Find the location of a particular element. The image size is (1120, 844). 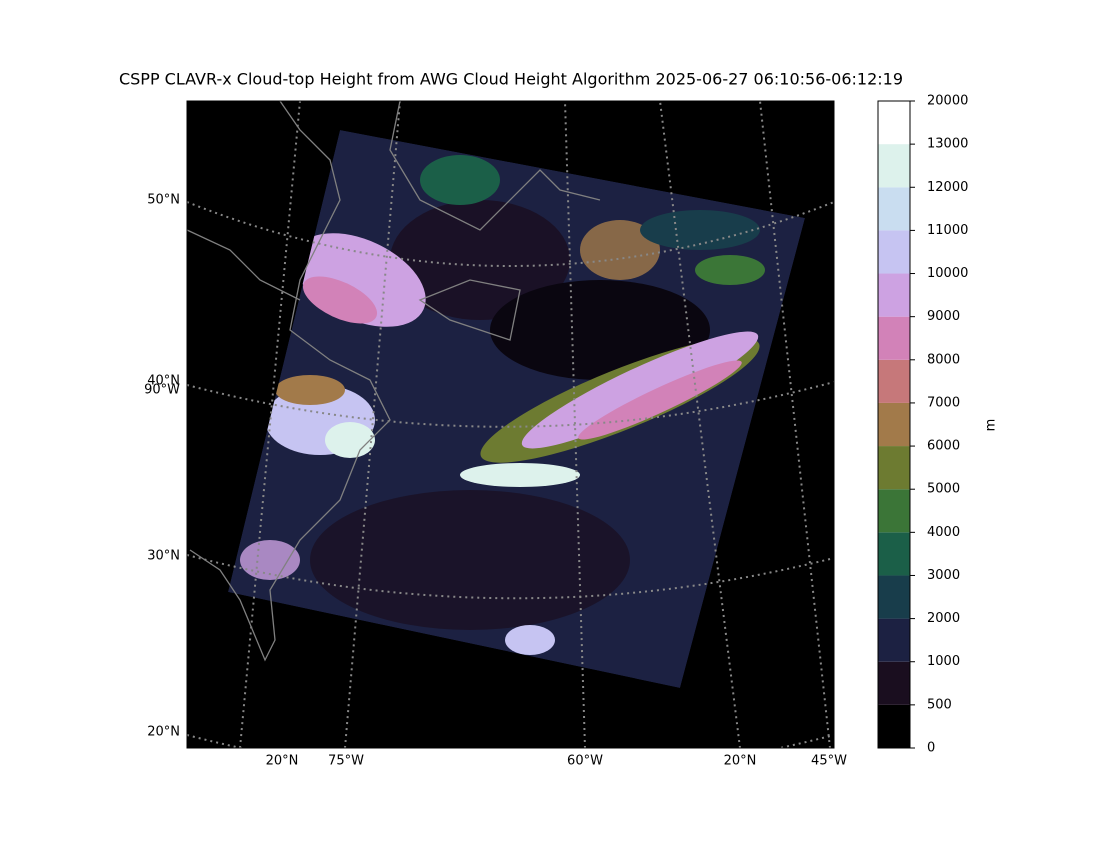

lon-label: 90°W is located at coordinates (162, 390).